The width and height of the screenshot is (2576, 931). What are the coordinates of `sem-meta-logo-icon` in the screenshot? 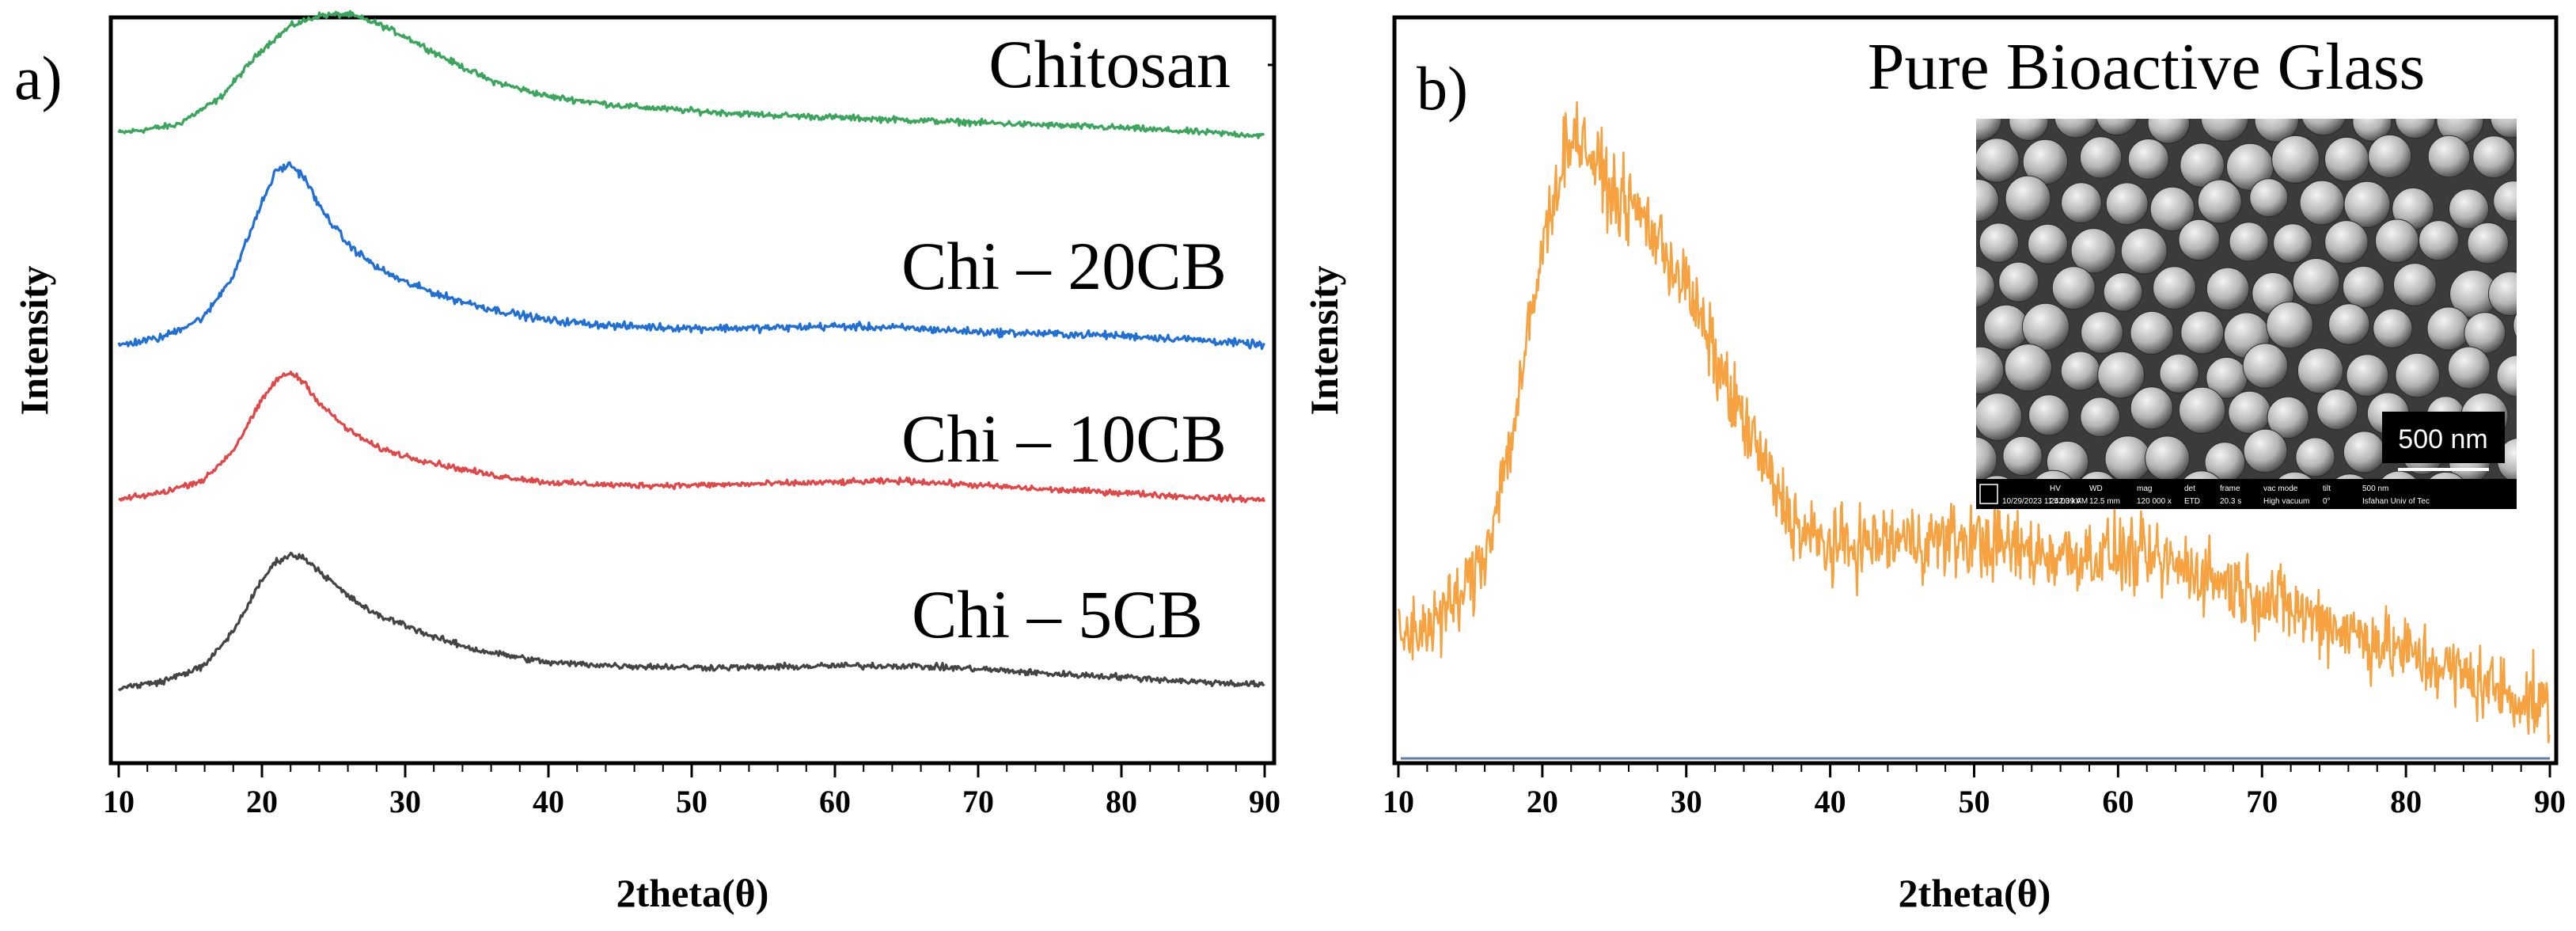 It's located at (1988, 494).